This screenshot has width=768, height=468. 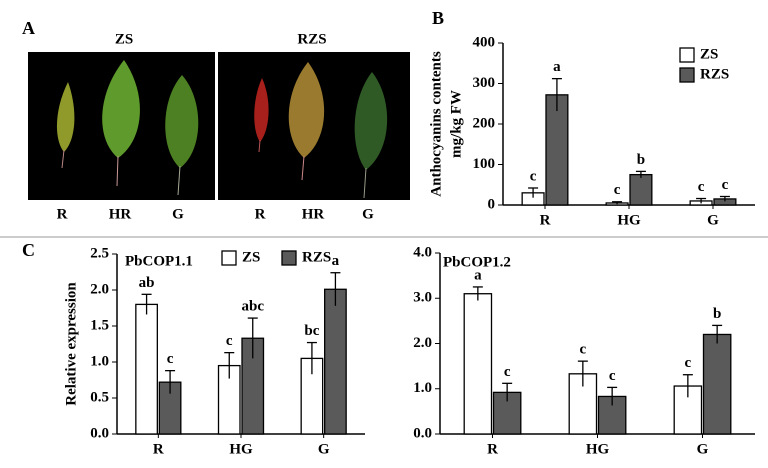 What do you see at coordinates (124, 39) in the screenshot?
I see `group-title: ZS` at bounding box center [124, 39].